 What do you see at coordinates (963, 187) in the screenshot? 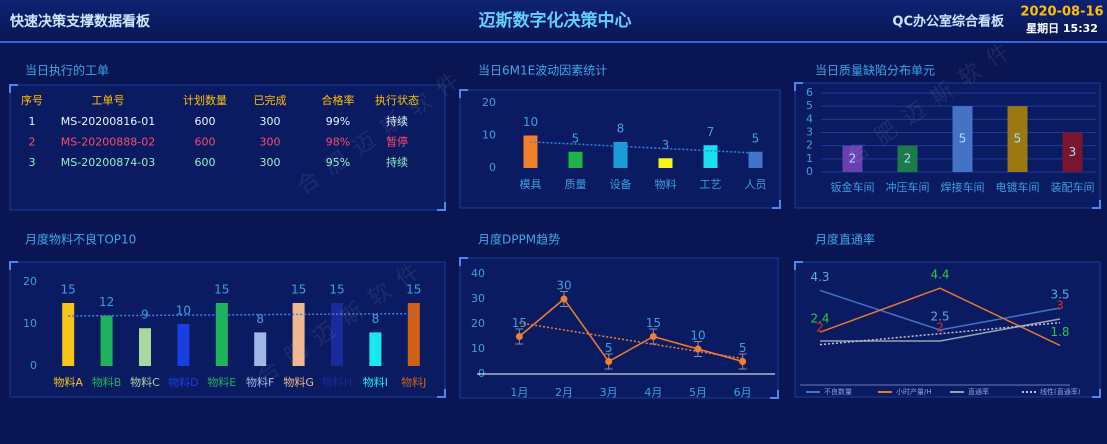
I see `x-tick-label: 焊接车间` at bounding box center [963, 187].